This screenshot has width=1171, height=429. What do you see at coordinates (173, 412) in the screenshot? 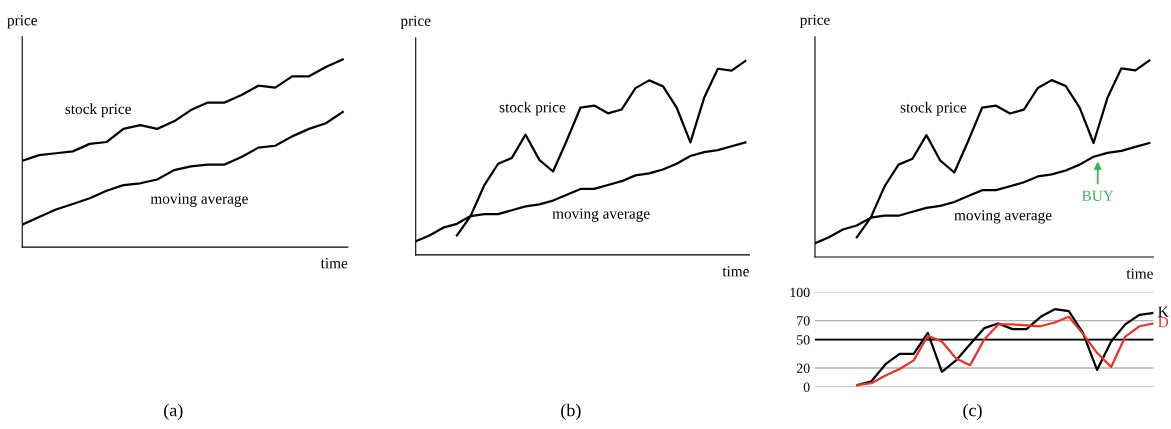
I see `text: (a)` at bounding box center [173, 412].